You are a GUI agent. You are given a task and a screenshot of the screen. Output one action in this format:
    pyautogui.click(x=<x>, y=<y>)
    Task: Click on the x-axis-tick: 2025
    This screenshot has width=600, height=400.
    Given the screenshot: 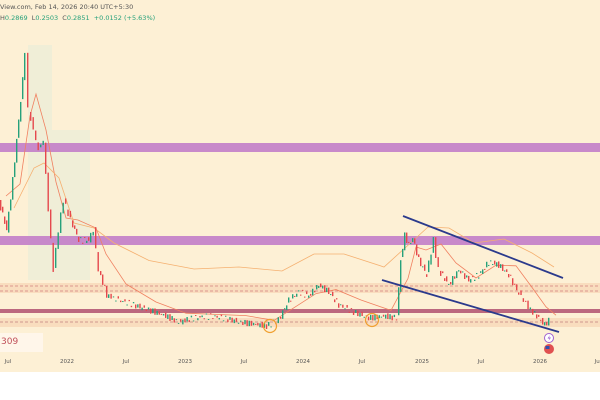 What is the action you would take?
    pyautogui.click(x=422, y=362)
    